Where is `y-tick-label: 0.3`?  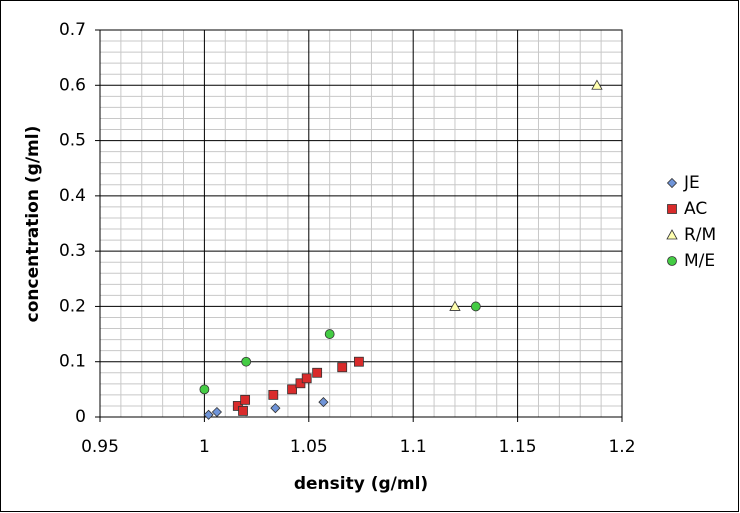
y-tick-label: 0.3 is located at coordinates (72, 251).